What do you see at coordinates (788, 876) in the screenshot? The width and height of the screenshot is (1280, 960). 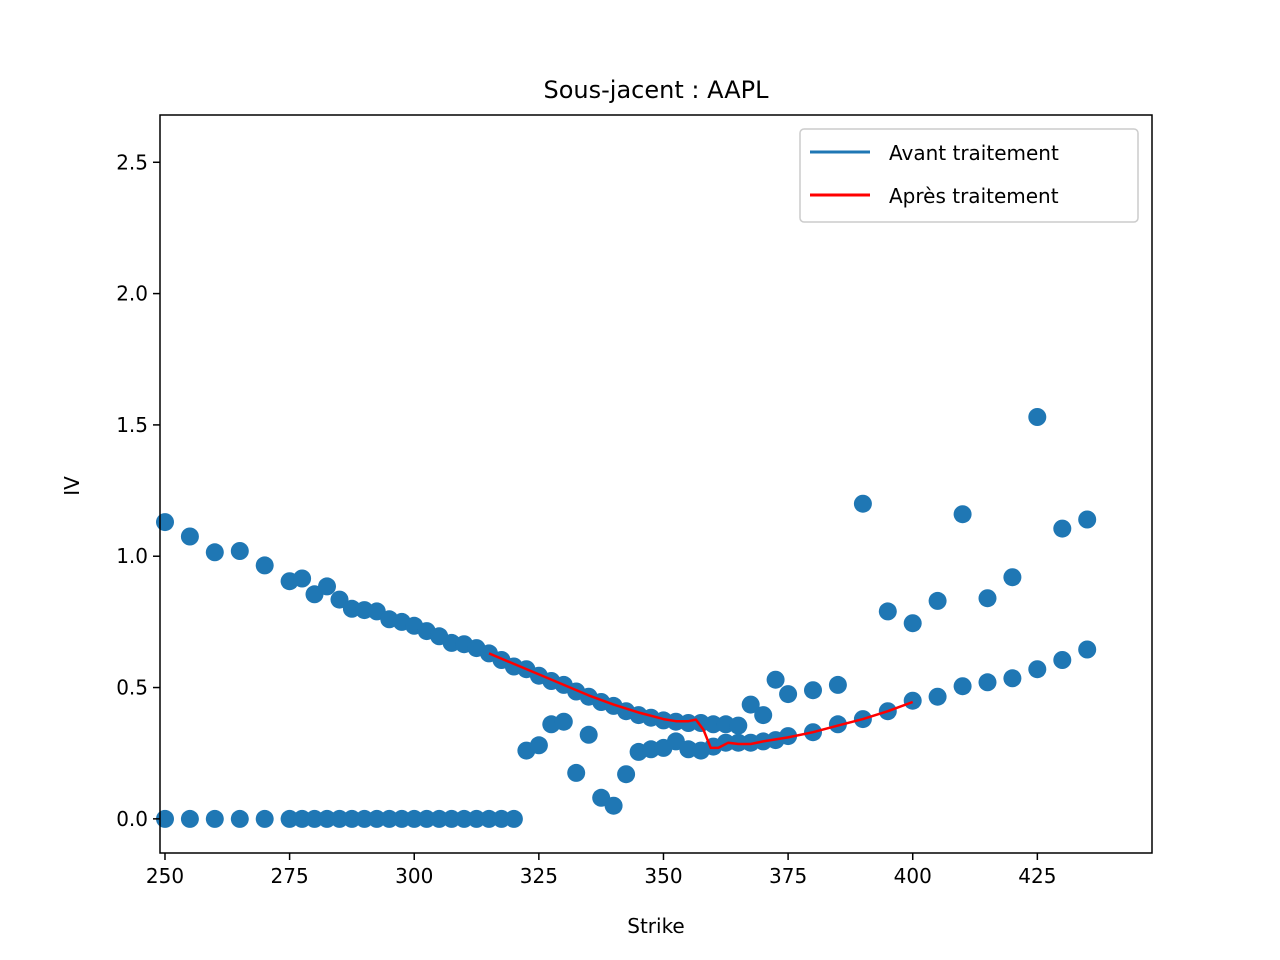 I see `x-tick-label: 375` at bounding box center [788, 876].